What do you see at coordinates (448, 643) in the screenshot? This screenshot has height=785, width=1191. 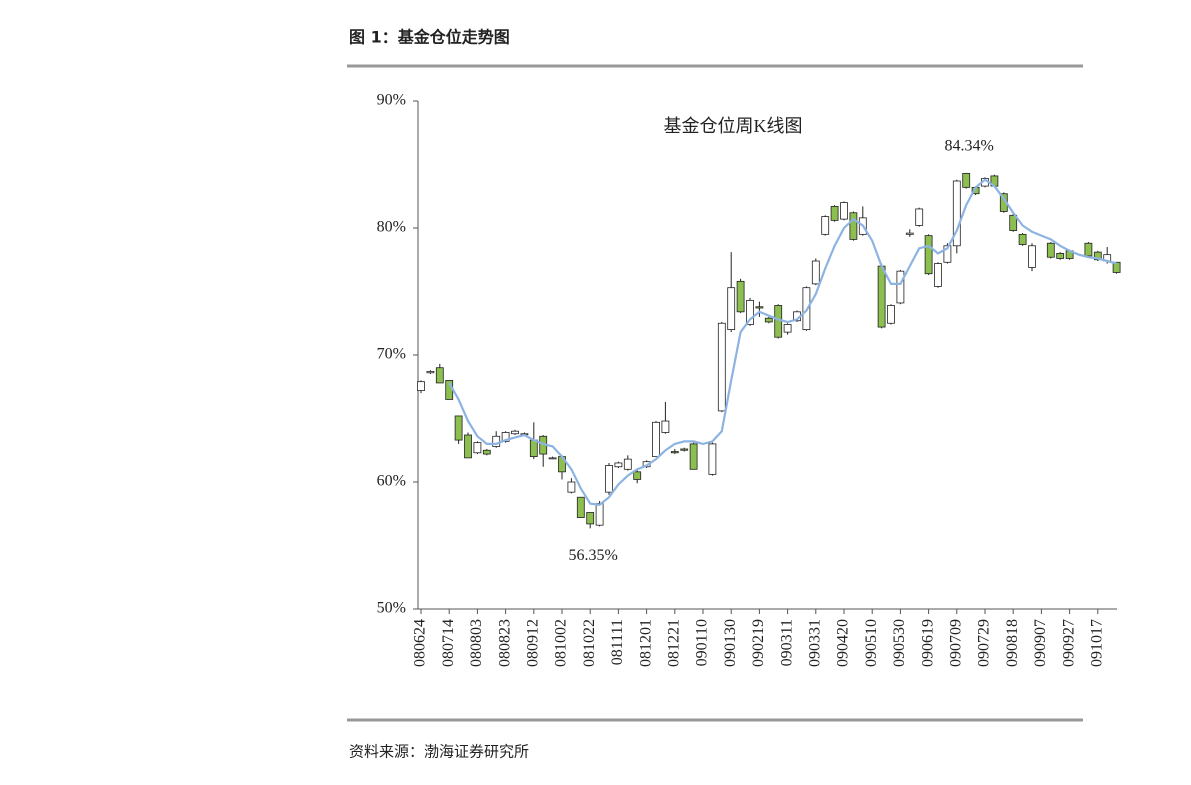 I see `x-tick-label: 080714` at bounding box center [448, 643].